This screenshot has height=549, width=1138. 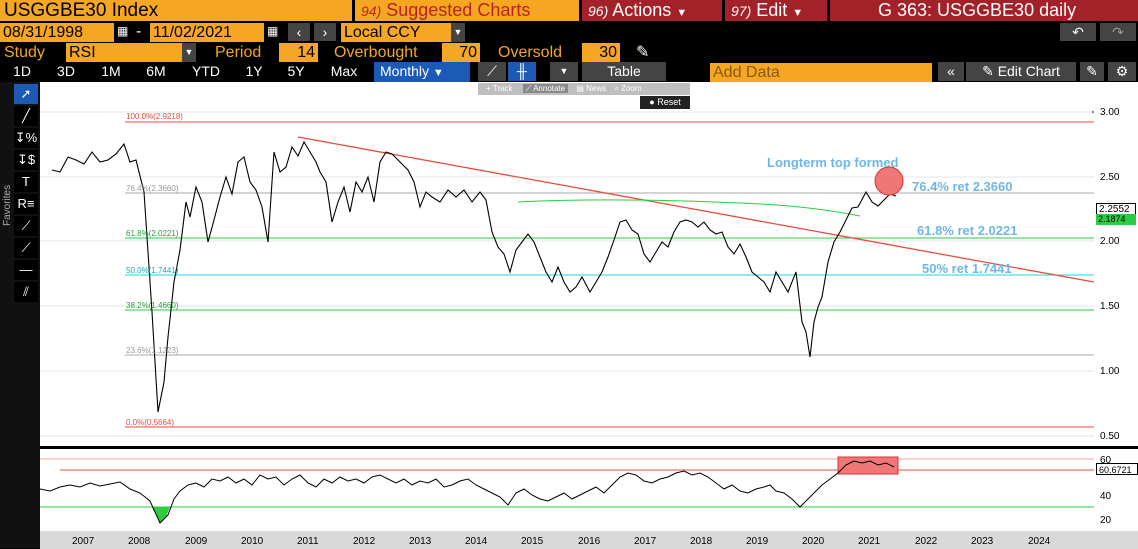 I want to click on cursor-icon: ➚, so click(x=26, y=94).